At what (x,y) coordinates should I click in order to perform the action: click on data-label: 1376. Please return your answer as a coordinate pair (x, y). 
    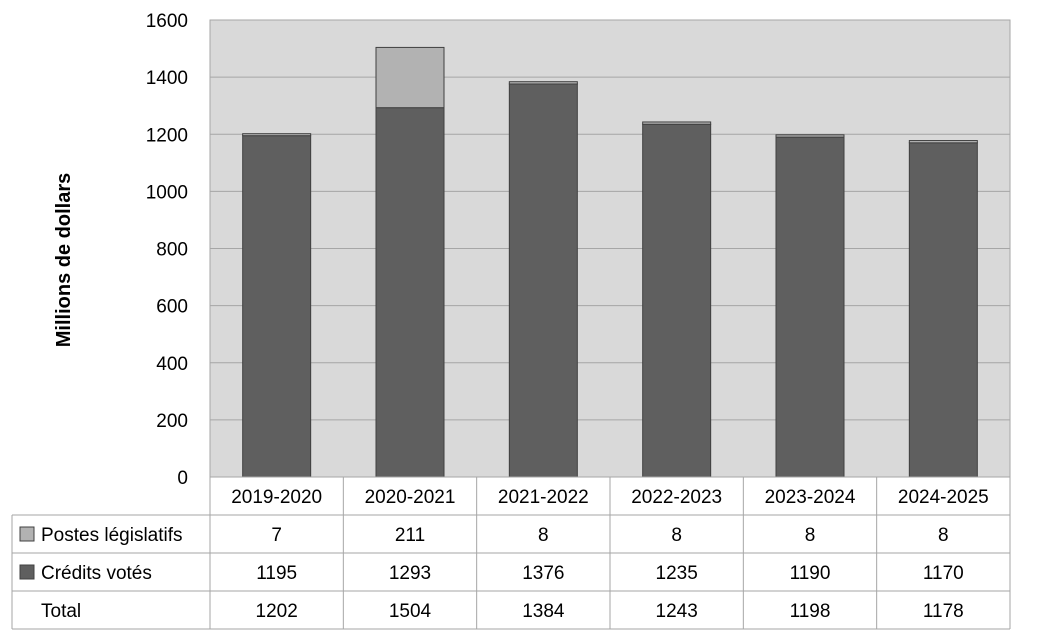
    Looking at the image, I should click on (543, 573).